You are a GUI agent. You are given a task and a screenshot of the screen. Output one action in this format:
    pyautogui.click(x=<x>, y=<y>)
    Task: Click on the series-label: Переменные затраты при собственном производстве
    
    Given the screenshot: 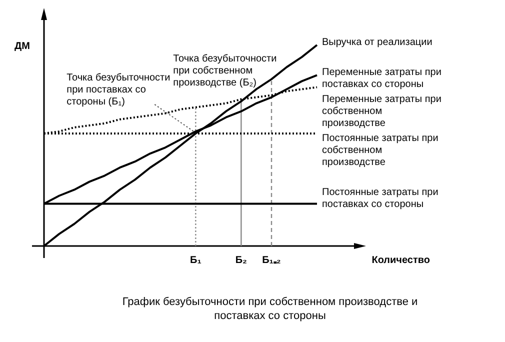 What is the action you would take?
    pyautogui.click(x=382, y=112)
    